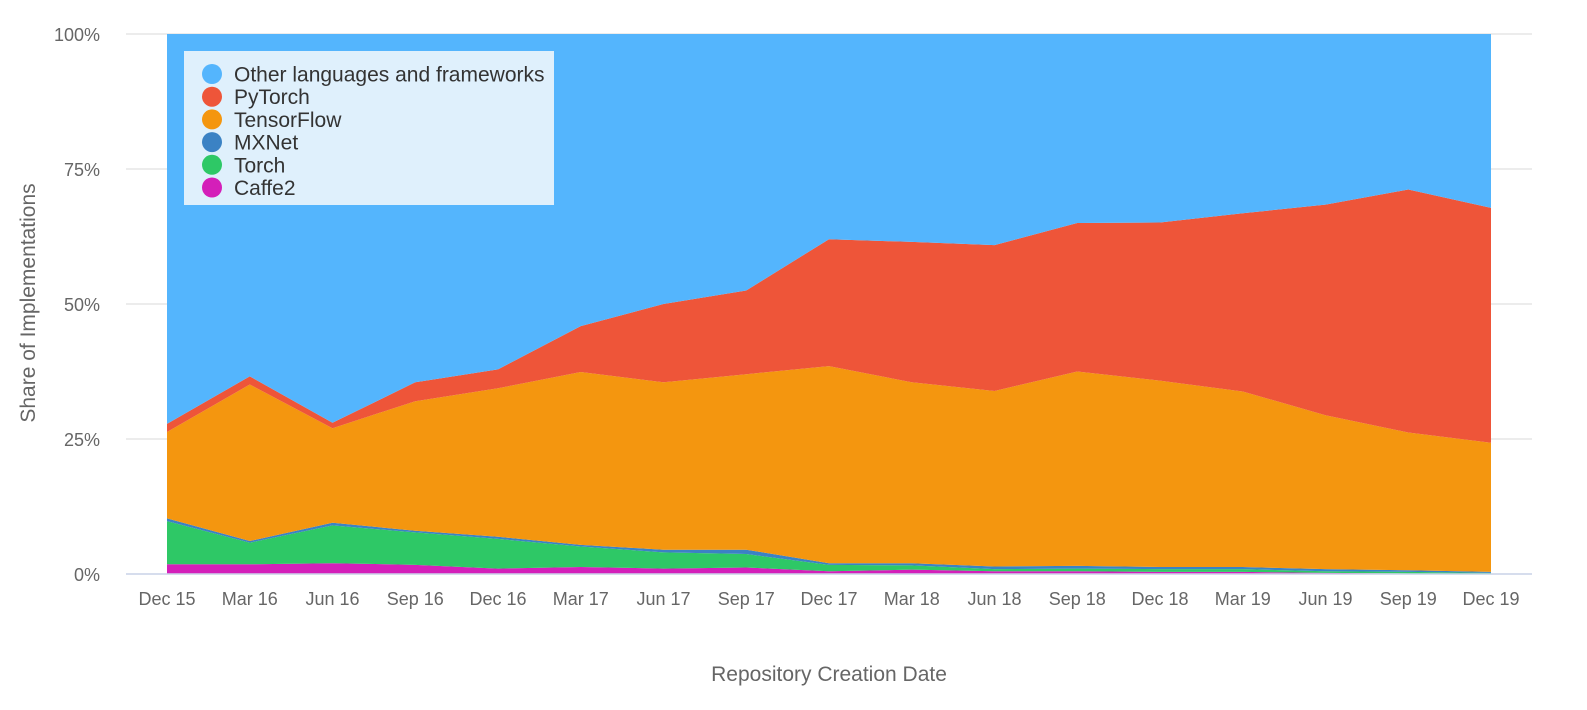  What do you see at coordinates (1325, 599) in the screenshot?
I see `x-tick-label: Jun 19` at bounding box center [1325, 599].